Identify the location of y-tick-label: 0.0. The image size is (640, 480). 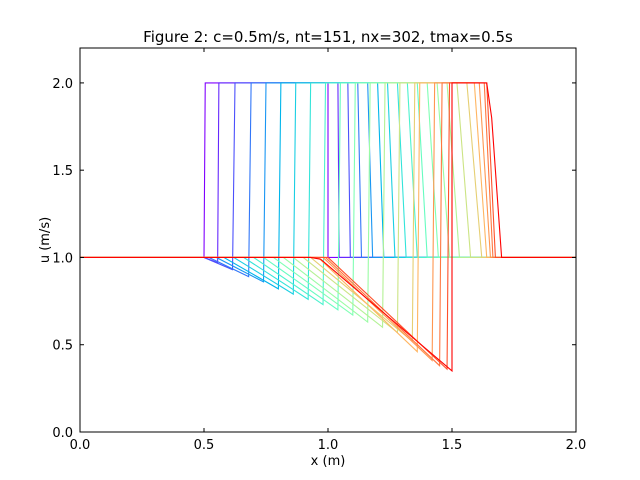
(62, 433).